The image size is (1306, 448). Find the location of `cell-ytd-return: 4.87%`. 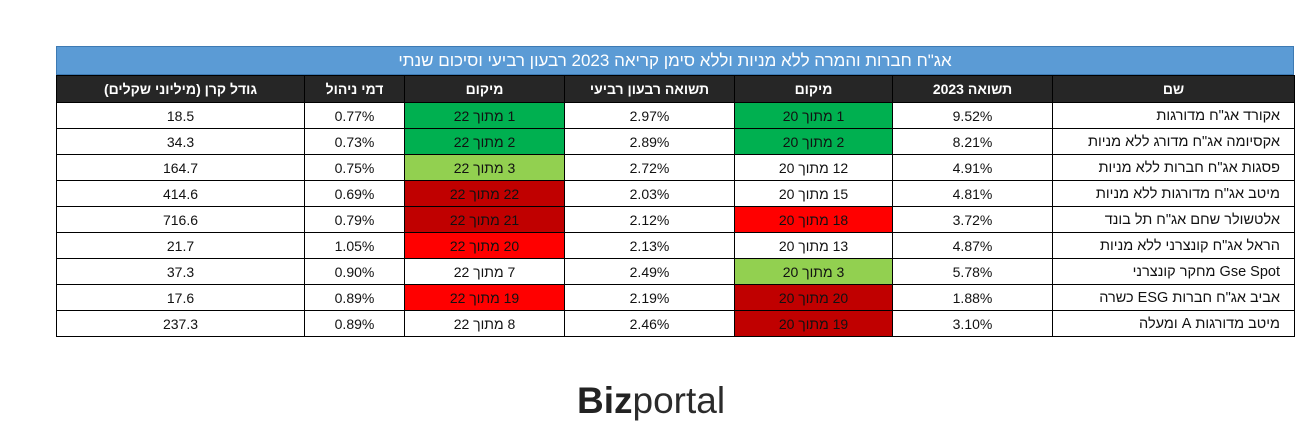

cell-ytd-return: 4.87% is located at coordinates (972, 245).